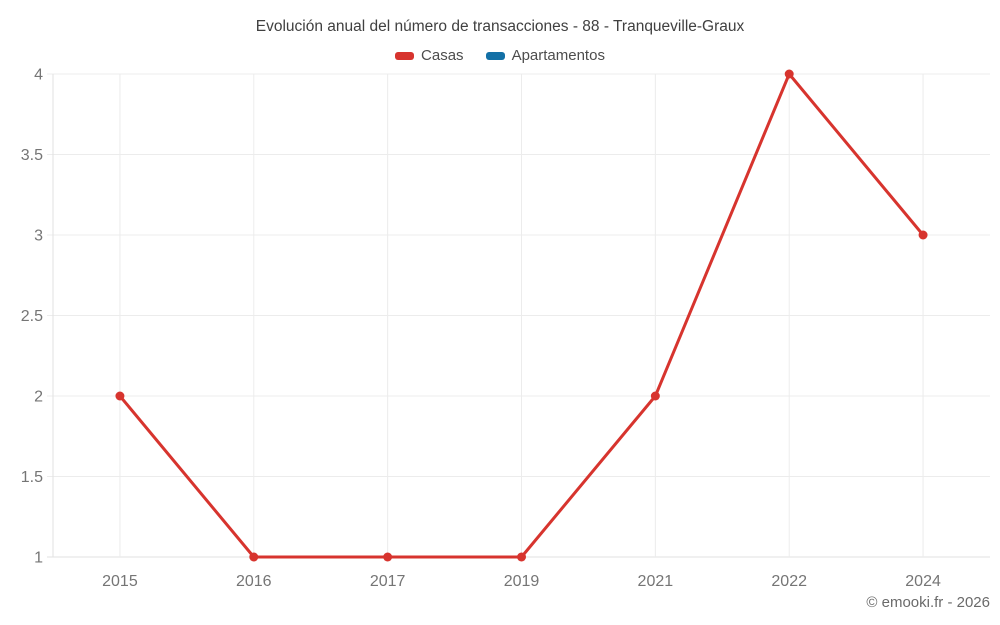 This screenshot has width=1000, height=625. I want to click on legend-label: Apartamentos, so click(558, 55).